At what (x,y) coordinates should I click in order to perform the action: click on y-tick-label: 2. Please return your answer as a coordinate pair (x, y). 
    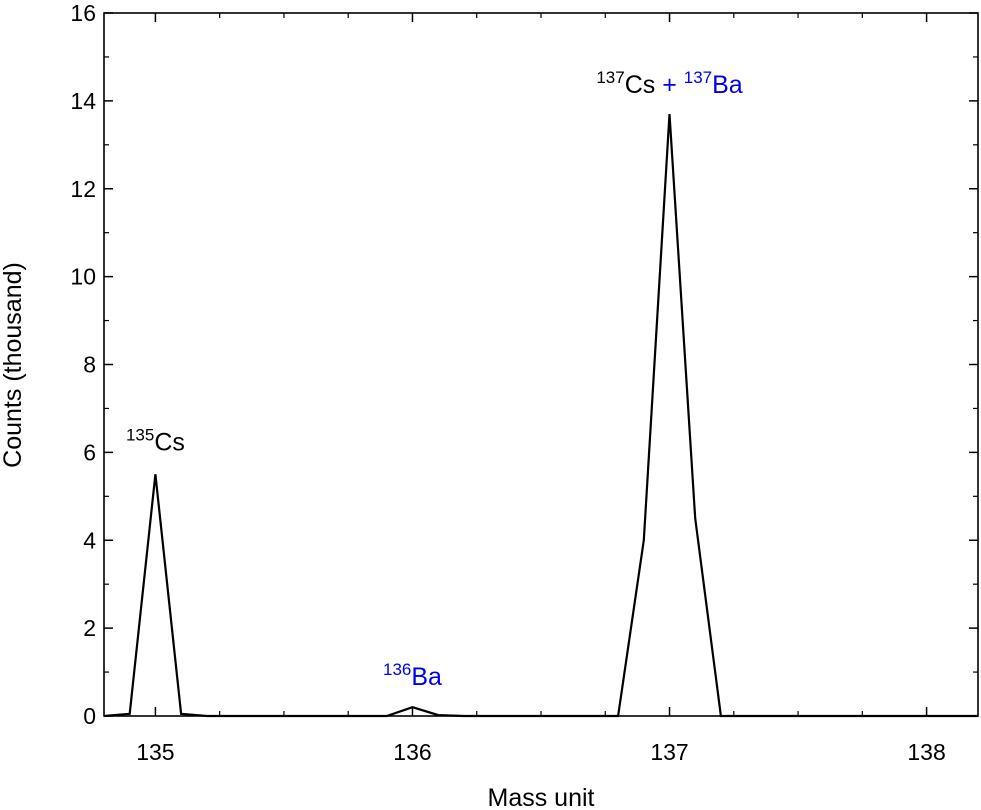
    Looking at the image, I should click on (89, 628).